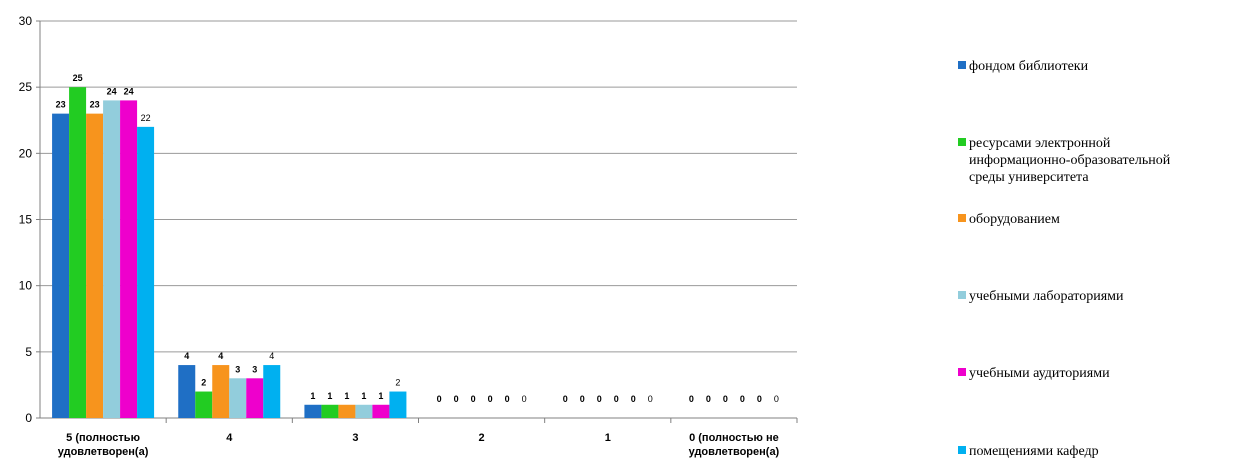 This screenshot has width=1243, height=463. Describe the element at coordinates (78, 78) in the screenshot. I see `data-label: 25` at that location.